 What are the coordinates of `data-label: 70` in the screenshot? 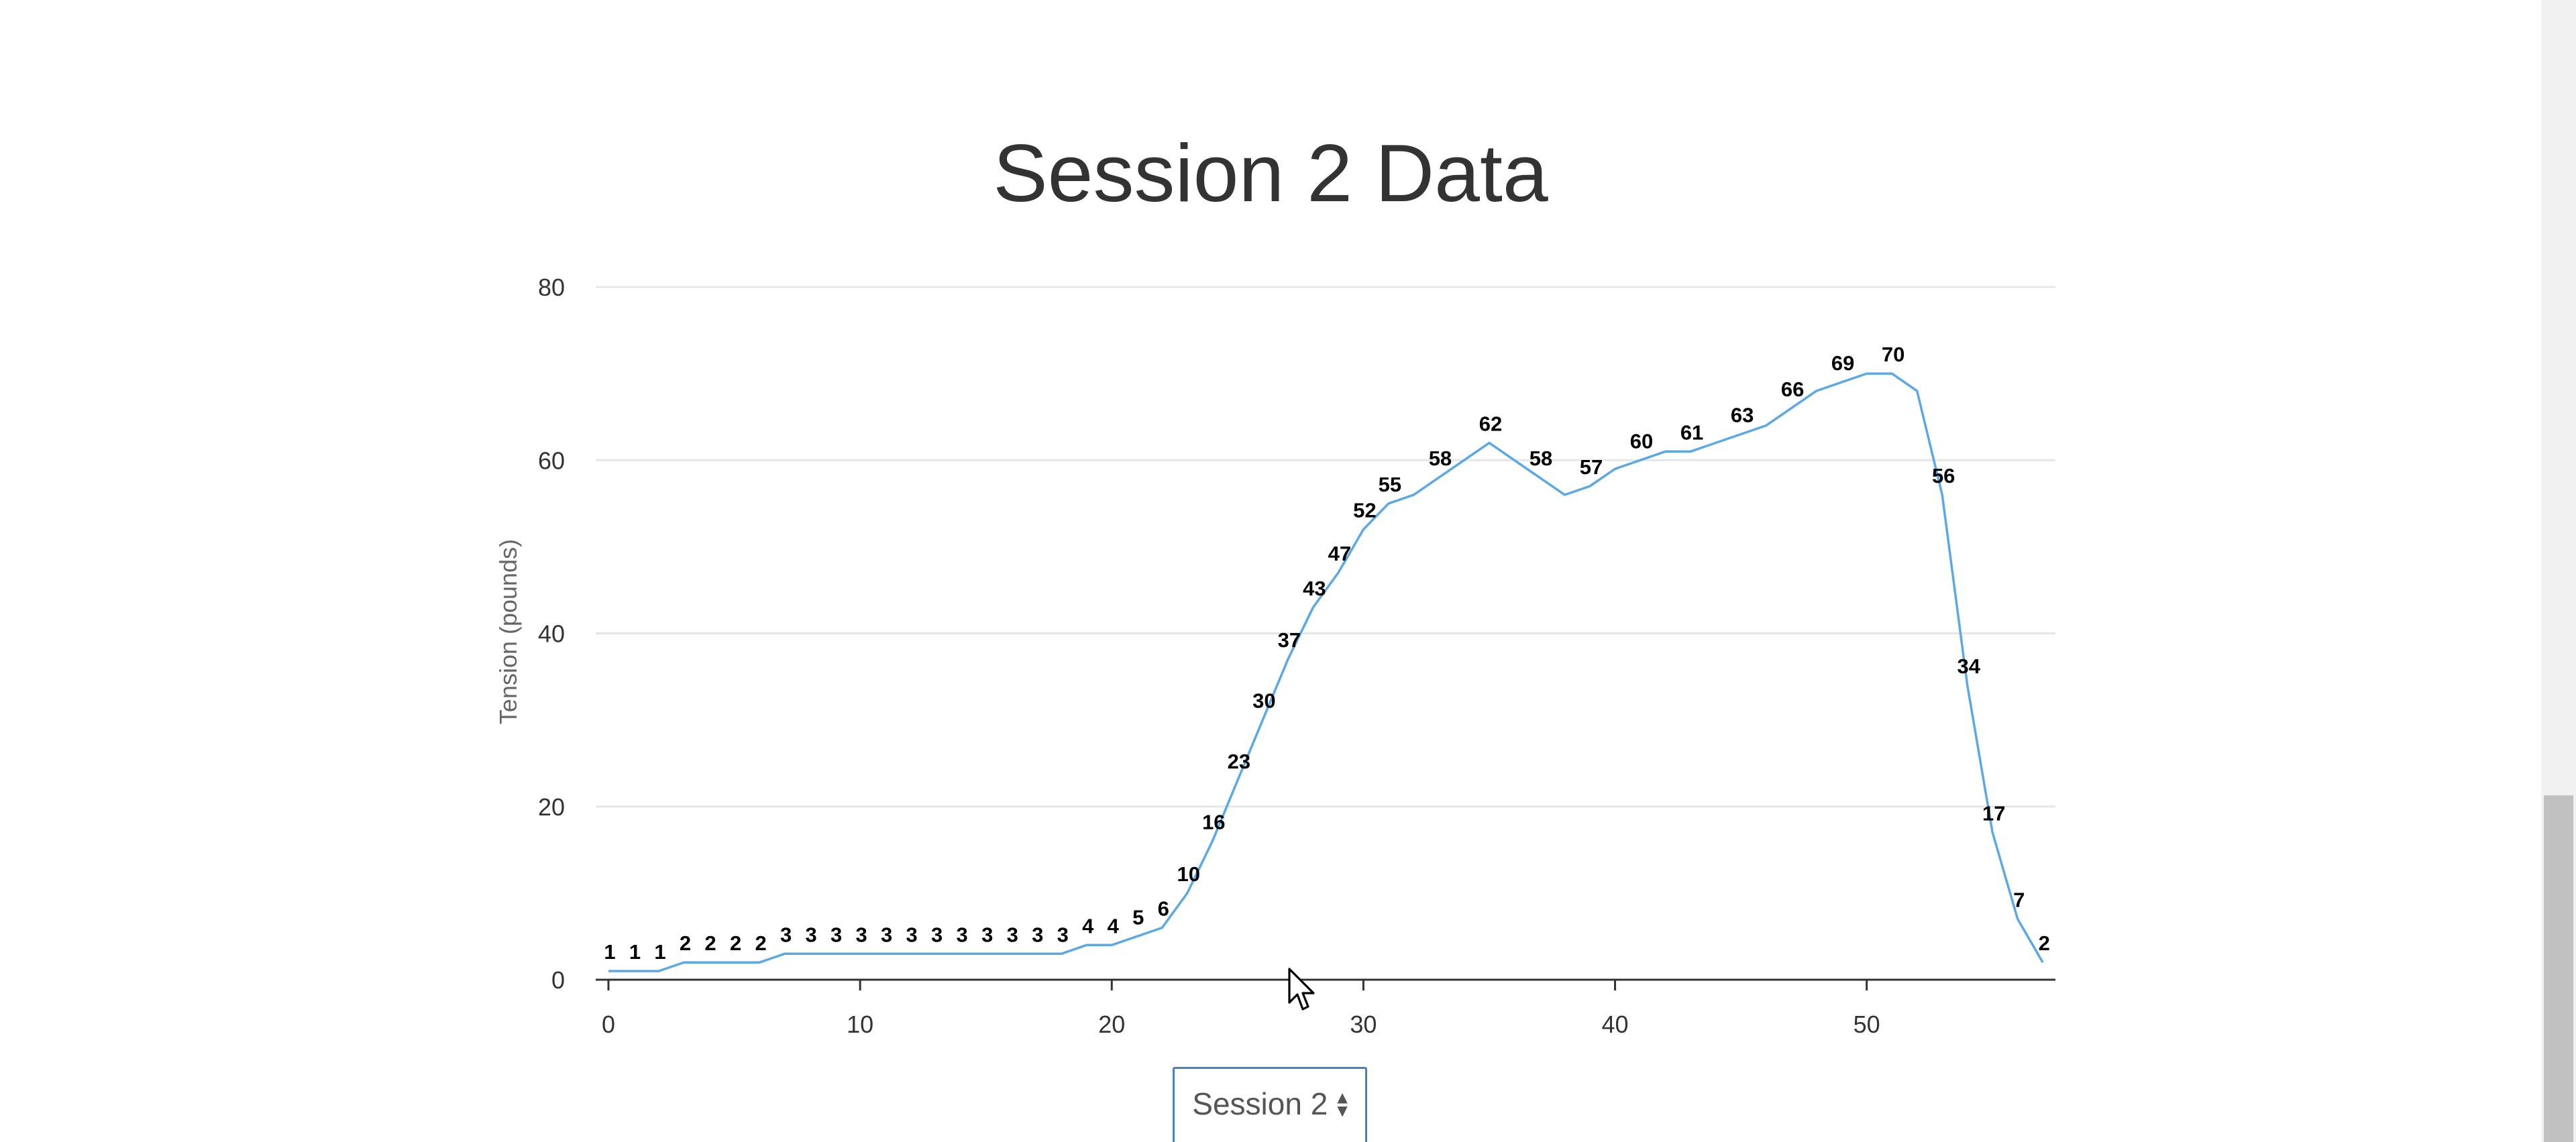 It's located at (1893, 355).